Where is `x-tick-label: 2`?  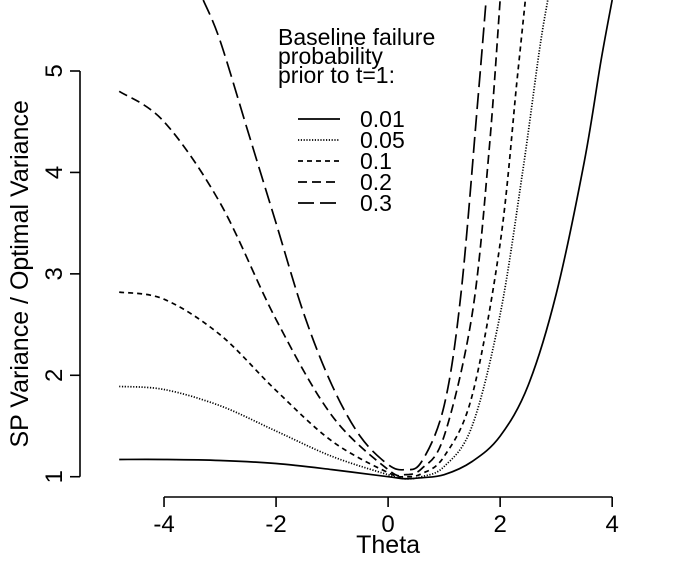 x-tick-label: 2 is located at coordinates (499, 524).